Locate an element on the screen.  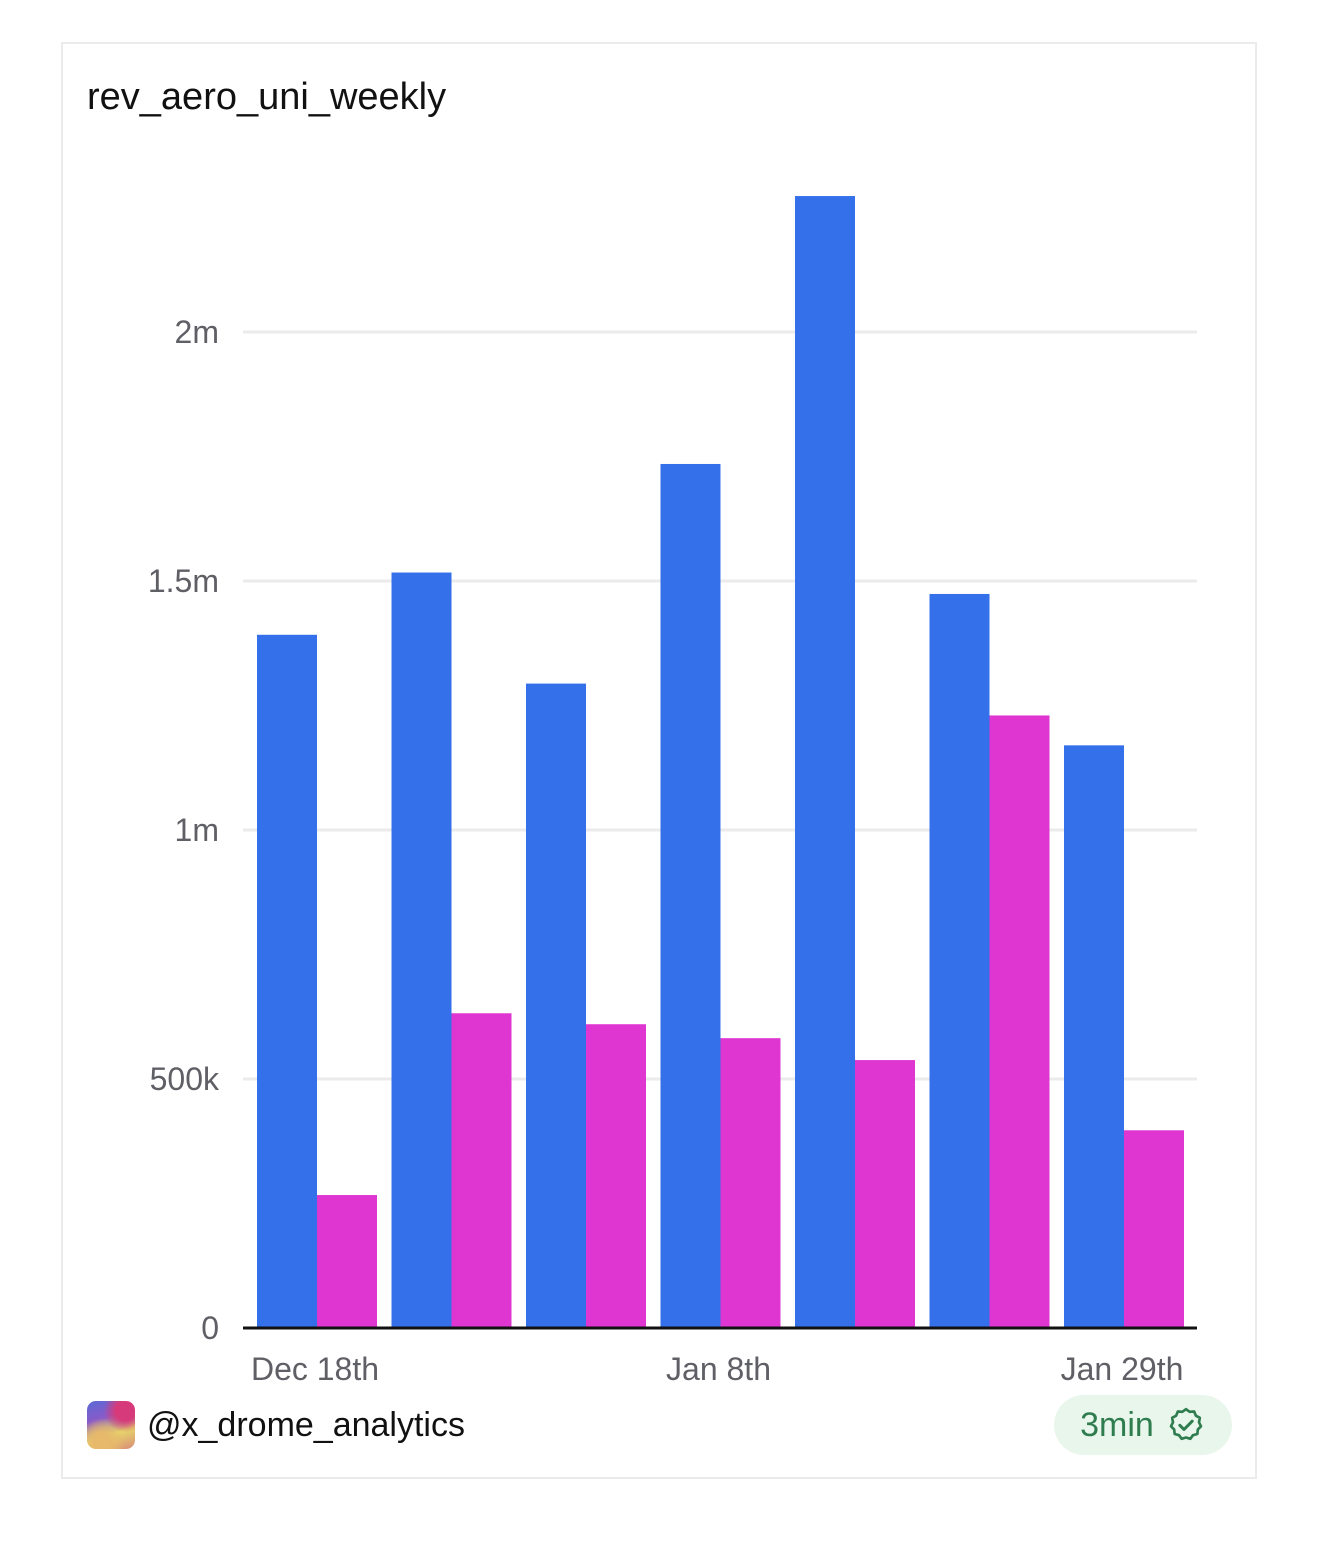
x-tick-label: Dec 18th is located at coordinates (315, 1369).